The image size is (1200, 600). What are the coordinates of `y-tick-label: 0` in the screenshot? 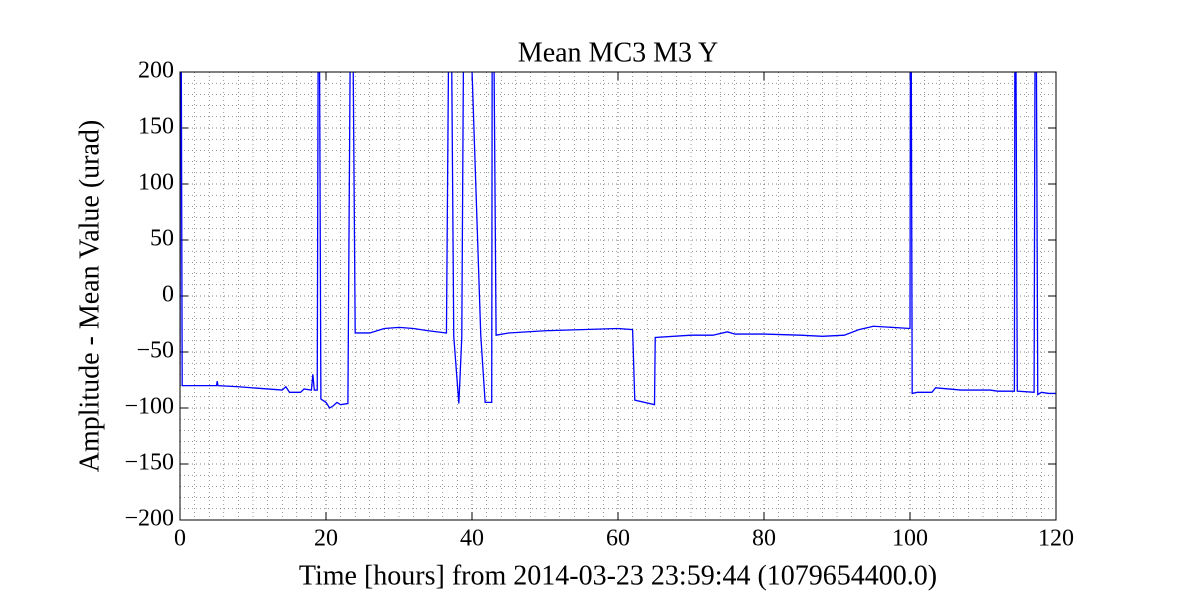 It's located at (168, 295).